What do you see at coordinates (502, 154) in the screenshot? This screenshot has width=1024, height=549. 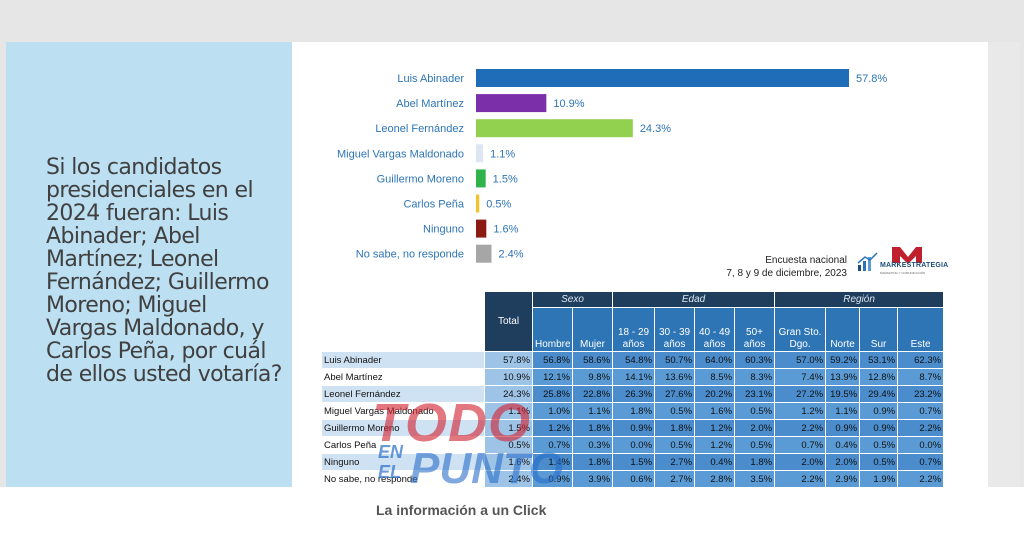 I see `bar-value-label: 1.1%` at bounding box center [502, 154].